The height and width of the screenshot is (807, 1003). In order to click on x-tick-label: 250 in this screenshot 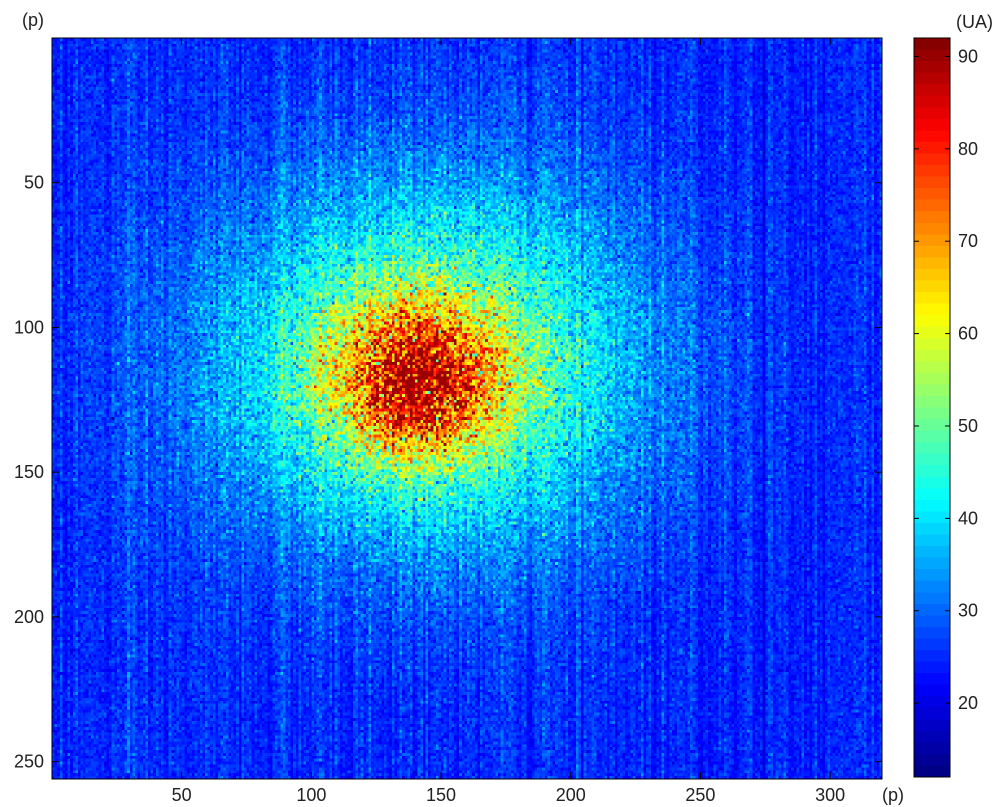, I will do `click(700, 795)`.